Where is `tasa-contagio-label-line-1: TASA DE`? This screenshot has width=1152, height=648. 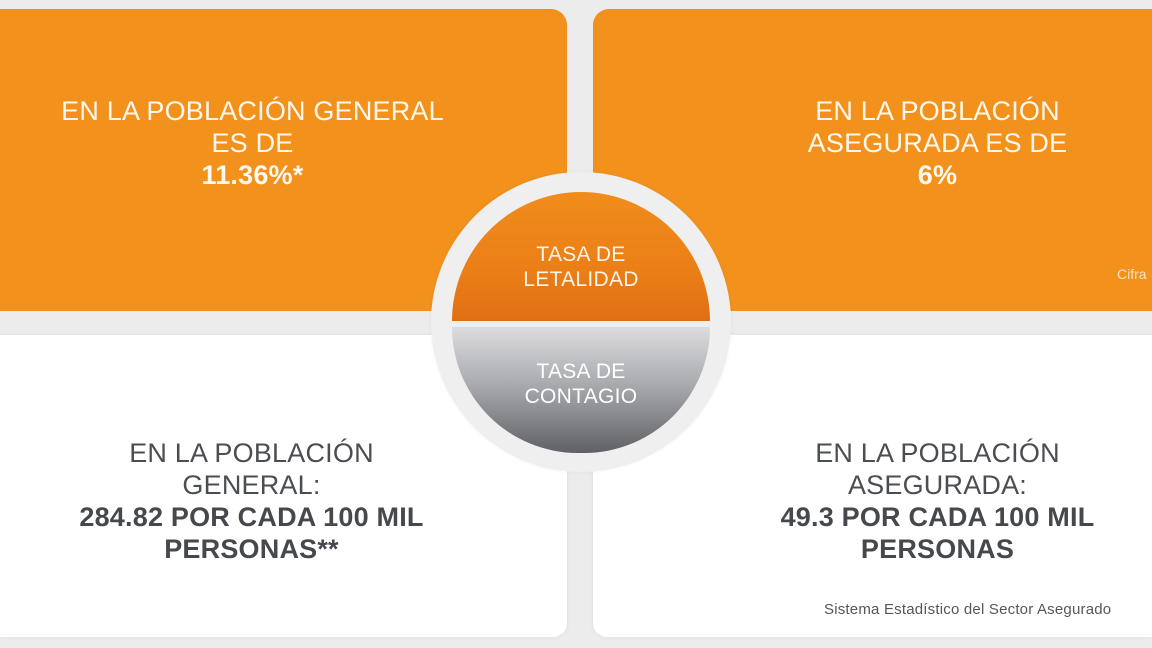
tasa-contagio-label-line-1: TASA DE is located at coordinates (581, 371).